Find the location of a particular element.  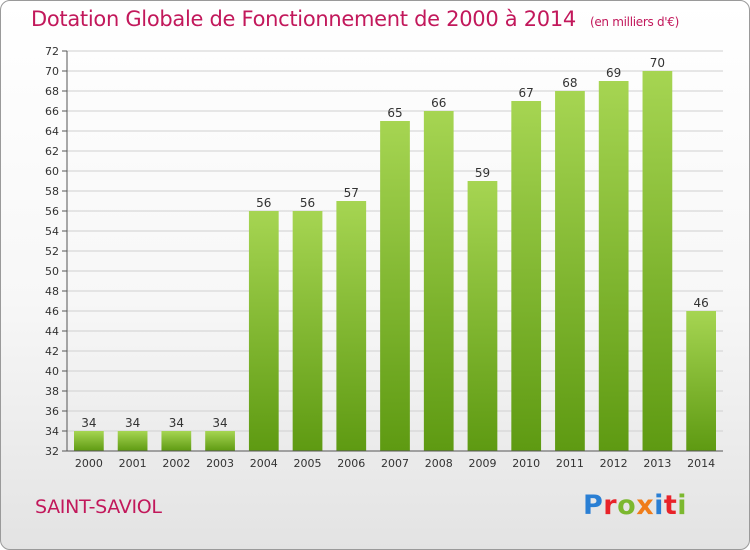

y-tick-label: 44 is located at coordinates (52, 331).